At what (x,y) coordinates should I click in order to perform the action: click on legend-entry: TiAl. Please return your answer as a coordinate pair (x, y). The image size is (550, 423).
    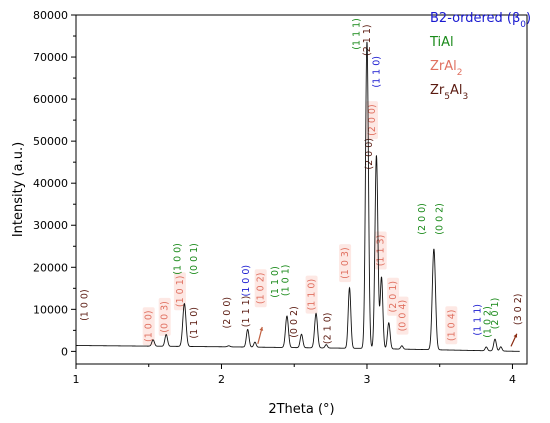
    Looking at the image, I should click on (441, 42).